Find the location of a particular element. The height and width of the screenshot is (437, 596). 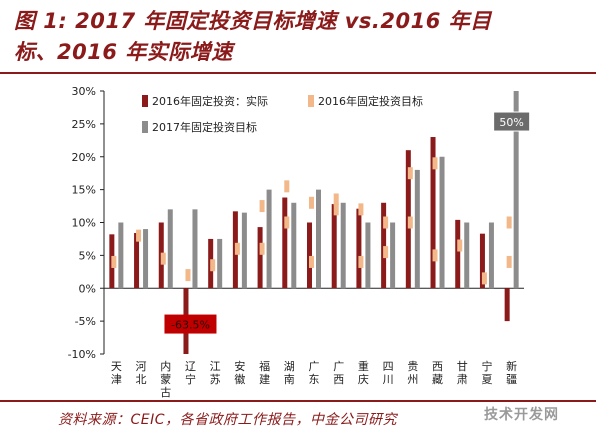

marker-2016-target-extra-e6b996e58d97 is located at coordinates (287, 186).